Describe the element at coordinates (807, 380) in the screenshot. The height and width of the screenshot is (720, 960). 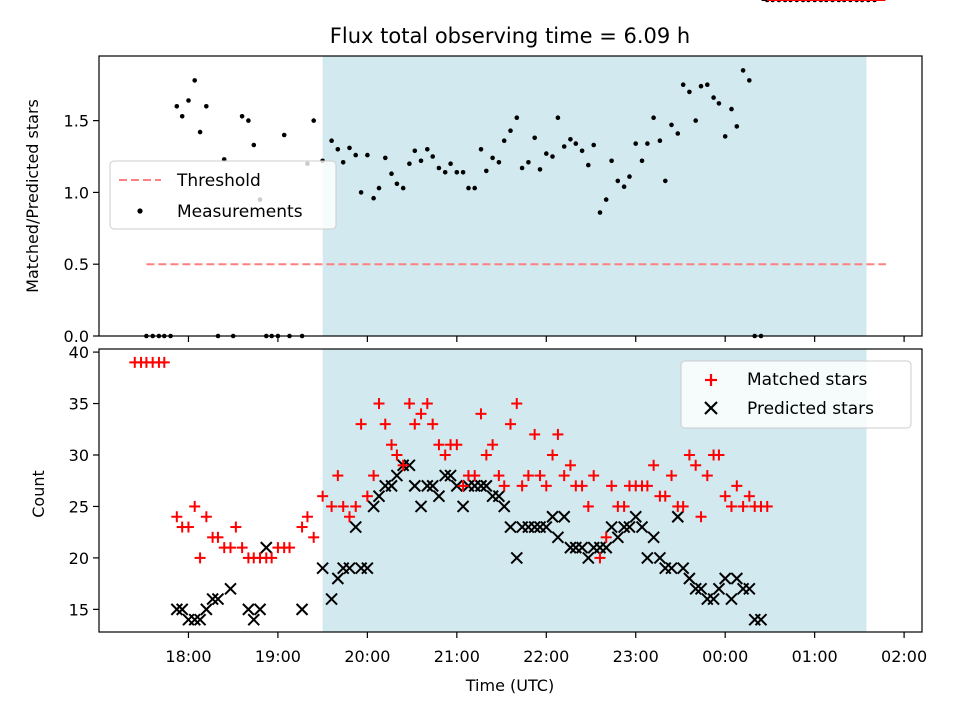
I see `matched-legend-label: Matched stars` at that location.